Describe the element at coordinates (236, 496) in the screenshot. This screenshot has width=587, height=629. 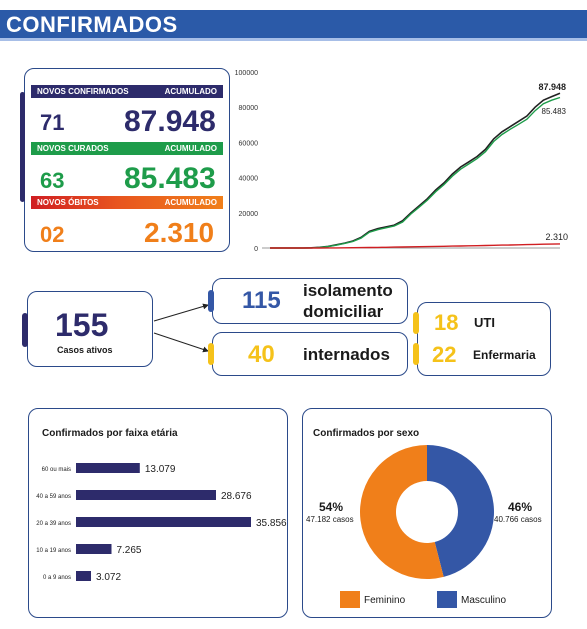
I see `bar-value-label: 28.676` at that location.